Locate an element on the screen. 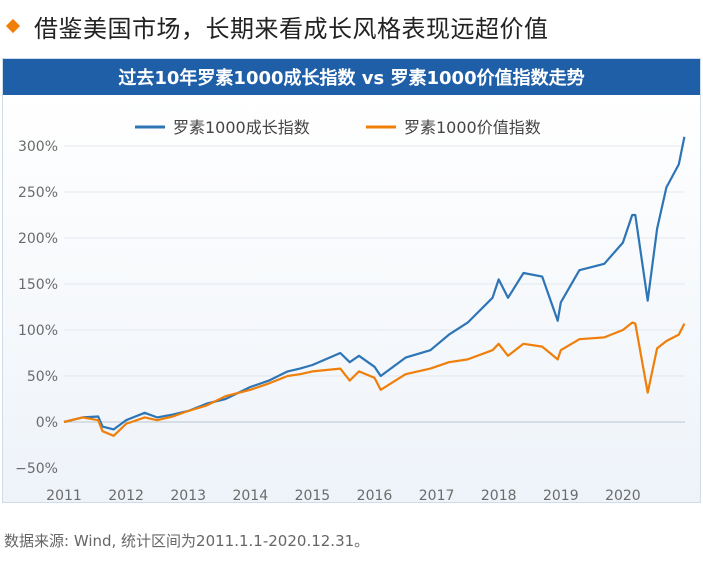 This screenshot has width=703, height=570. heading-text: 借鉴美国市场，长期来看成长风格表现远超价值 is located at coordinates (291, 28).